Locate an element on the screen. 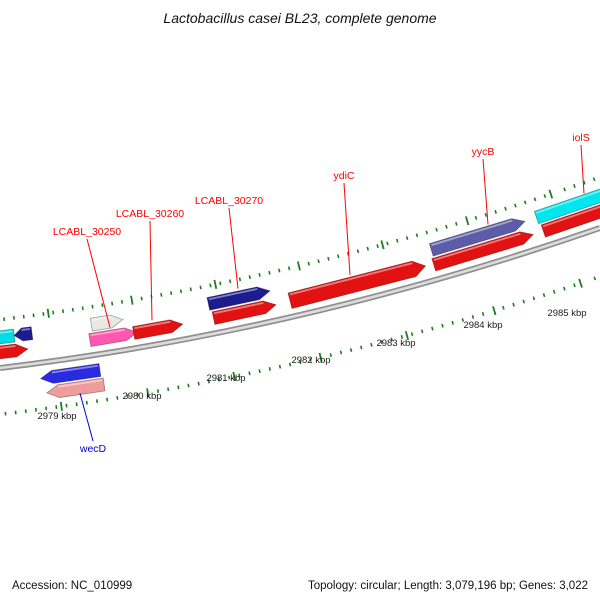  gene-label-yycB: yycB is located at coordinates (483, 152).